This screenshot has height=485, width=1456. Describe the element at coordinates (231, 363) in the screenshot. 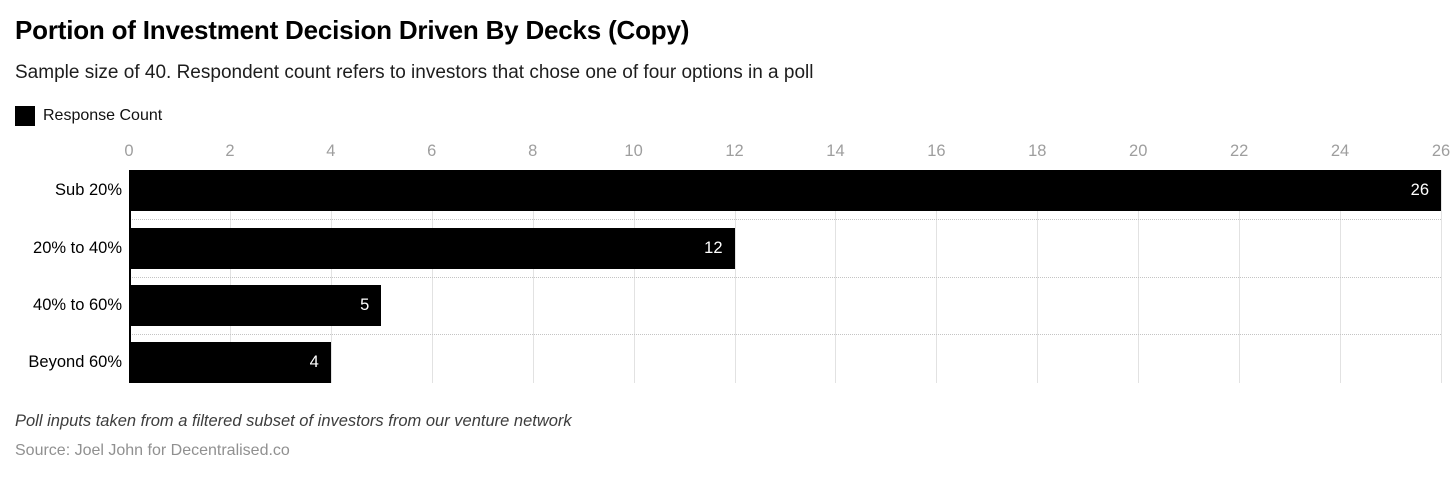

I see `bar: 4` at that location.